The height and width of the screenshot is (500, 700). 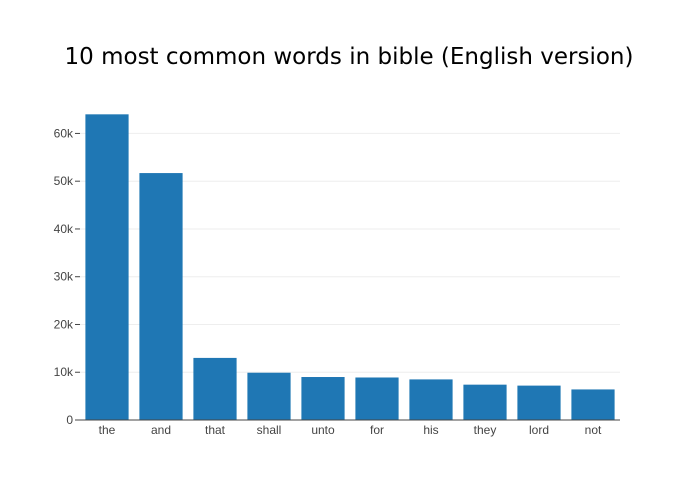 I want to click on y-tick-label: 40k, so click(x=64, y=229).